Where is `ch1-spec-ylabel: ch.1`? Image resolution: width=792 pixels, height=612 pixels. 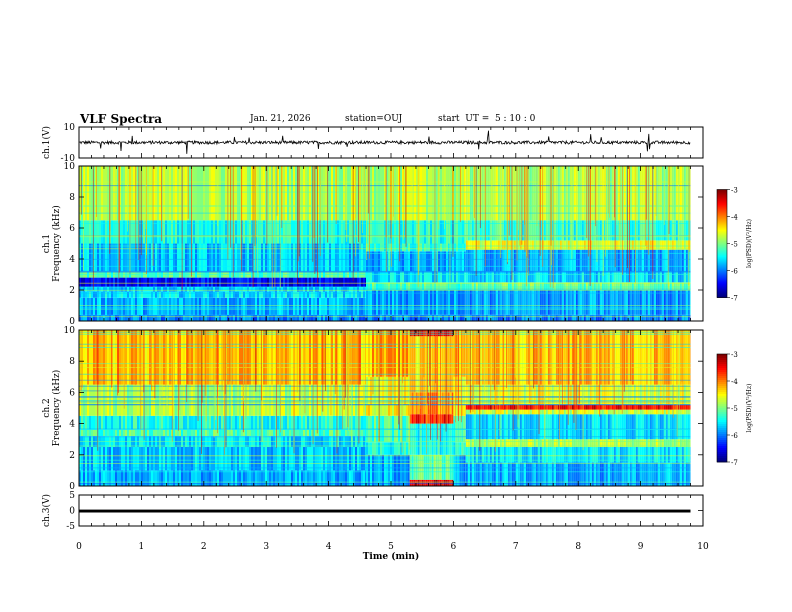
ch1-spec-ylabel: ch.1 is located at coordinates (47, 243).